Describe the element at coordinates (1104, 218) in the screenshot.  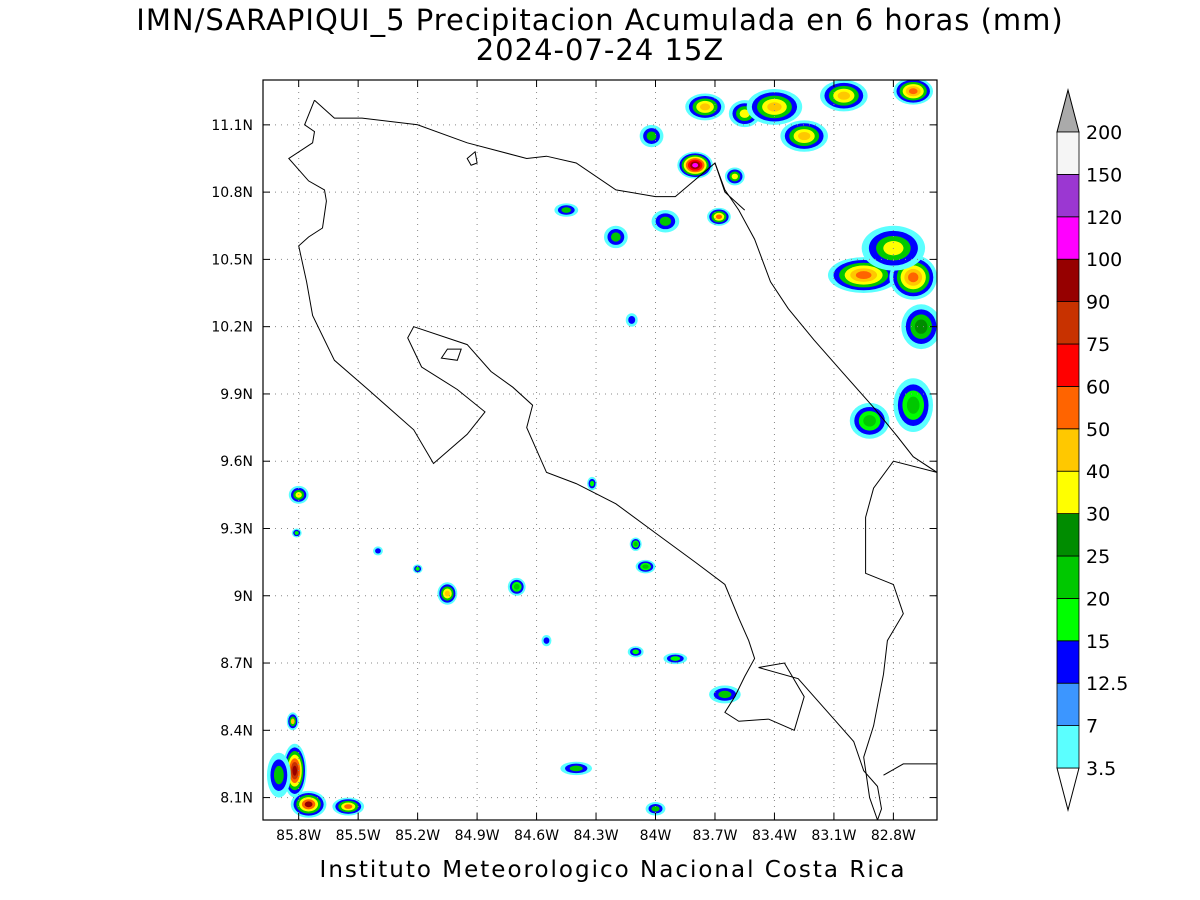
I see `colorbar-label: 120` at that location.